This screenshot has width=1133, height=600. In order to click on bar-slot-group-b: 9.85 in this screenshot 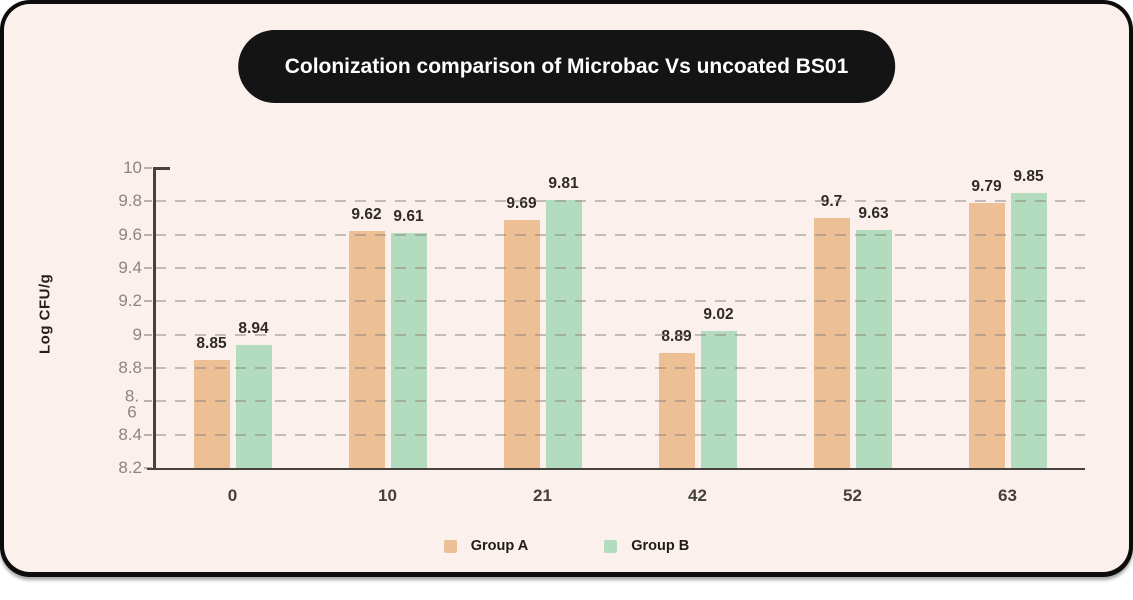, I will do `click(1028, 318)`.